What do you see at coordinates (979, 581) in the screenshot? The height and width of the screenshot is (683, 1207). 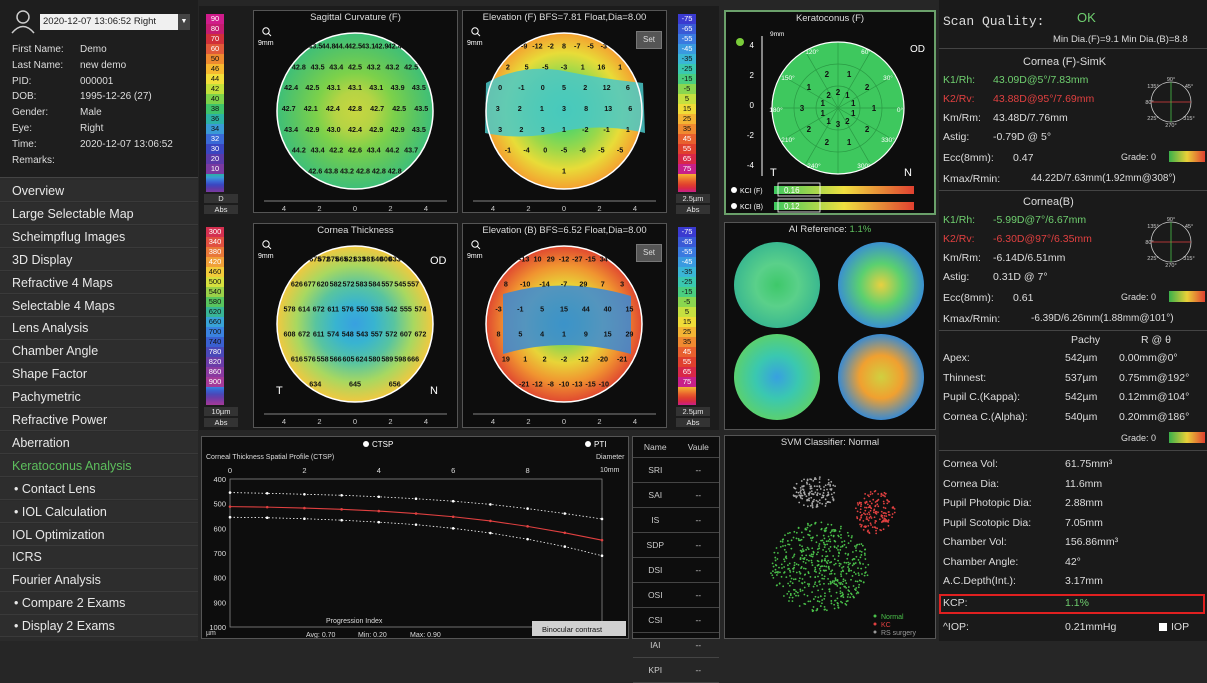 I see `stat-label: A.C.Depth(Int.):` at bounding box center [979, 581].